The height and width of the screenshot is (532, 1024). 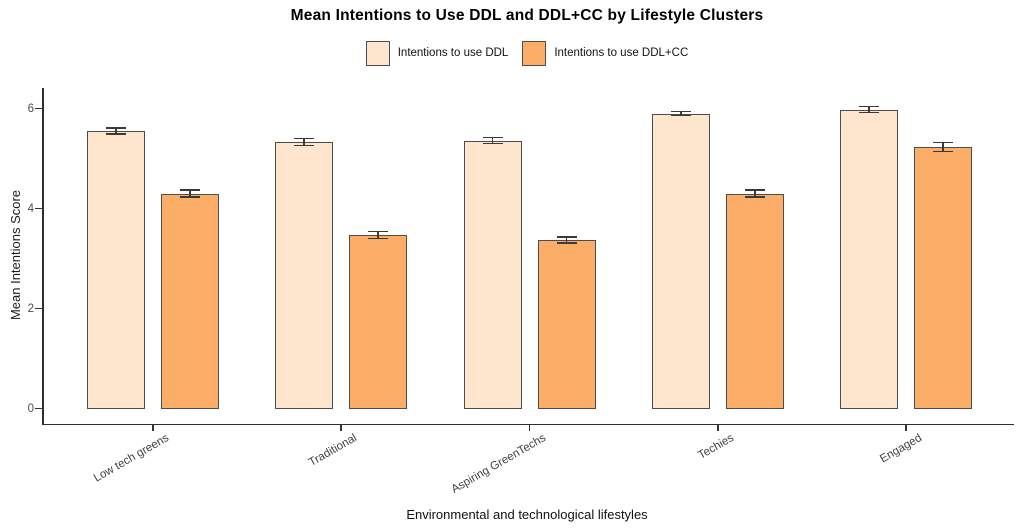 I want to click on legend-swatch-ddlcc, so click(x=534, y=53).